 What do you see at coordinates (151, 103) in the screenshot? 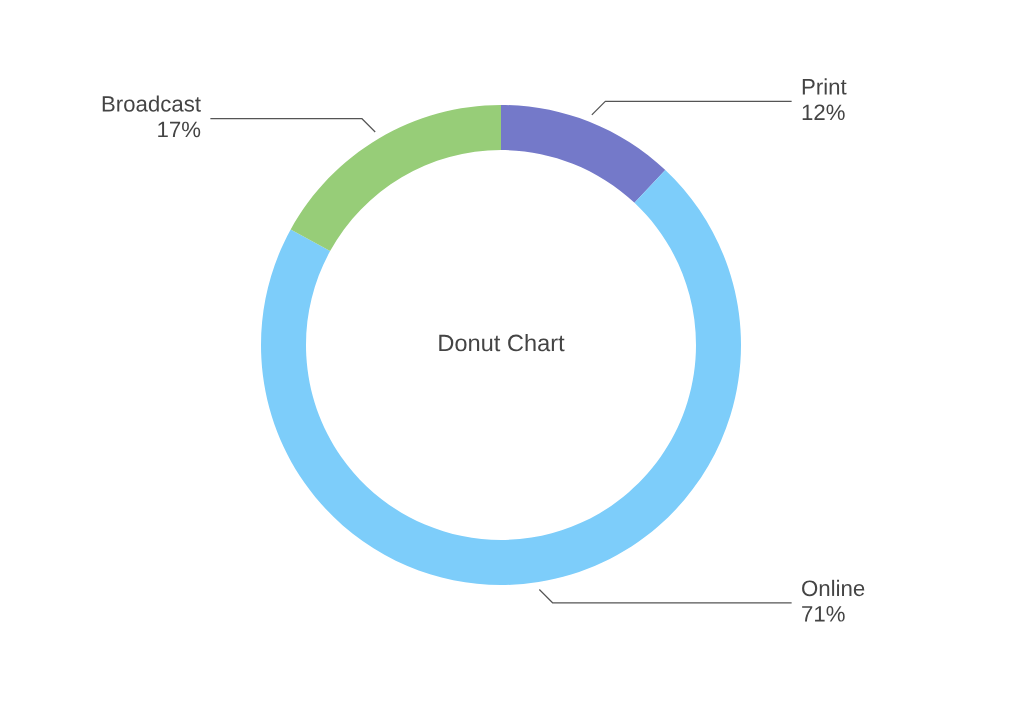
I see `slice-label: Broadcast` at bounding box center [151, 103].